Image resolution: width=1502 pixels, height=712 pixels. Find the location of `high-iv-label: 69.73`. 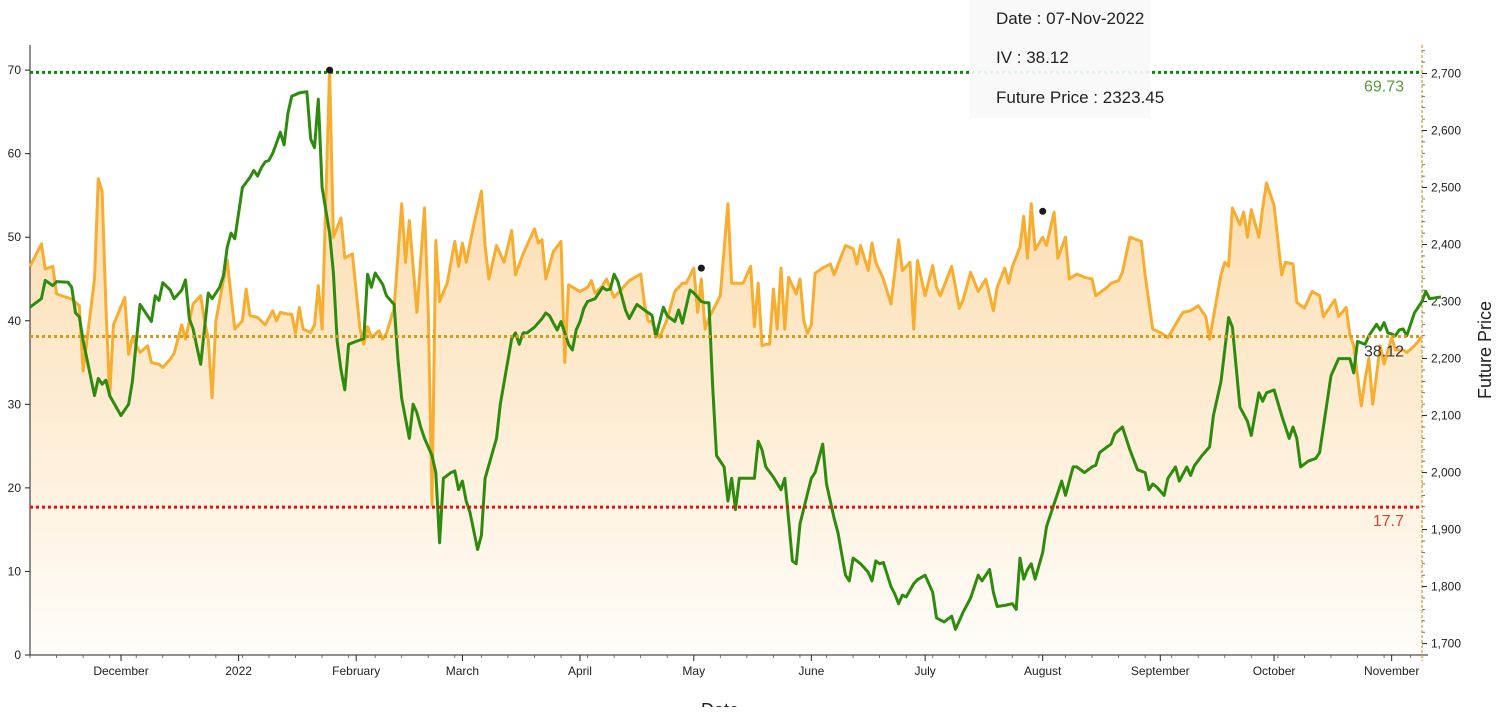

high-iv-label: 69.73 is located at coordinates (1384, 86).